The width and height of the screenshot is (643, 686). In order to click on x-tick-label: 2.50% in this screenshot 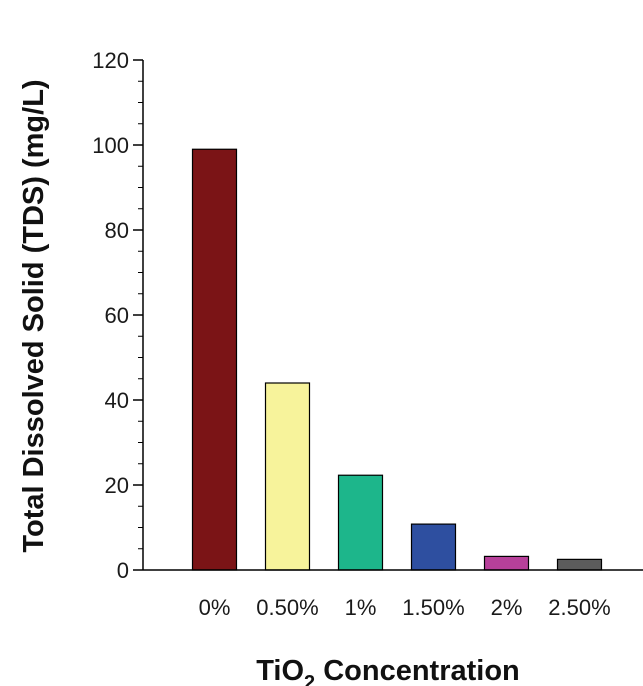, I will do `click(579, 607)`.